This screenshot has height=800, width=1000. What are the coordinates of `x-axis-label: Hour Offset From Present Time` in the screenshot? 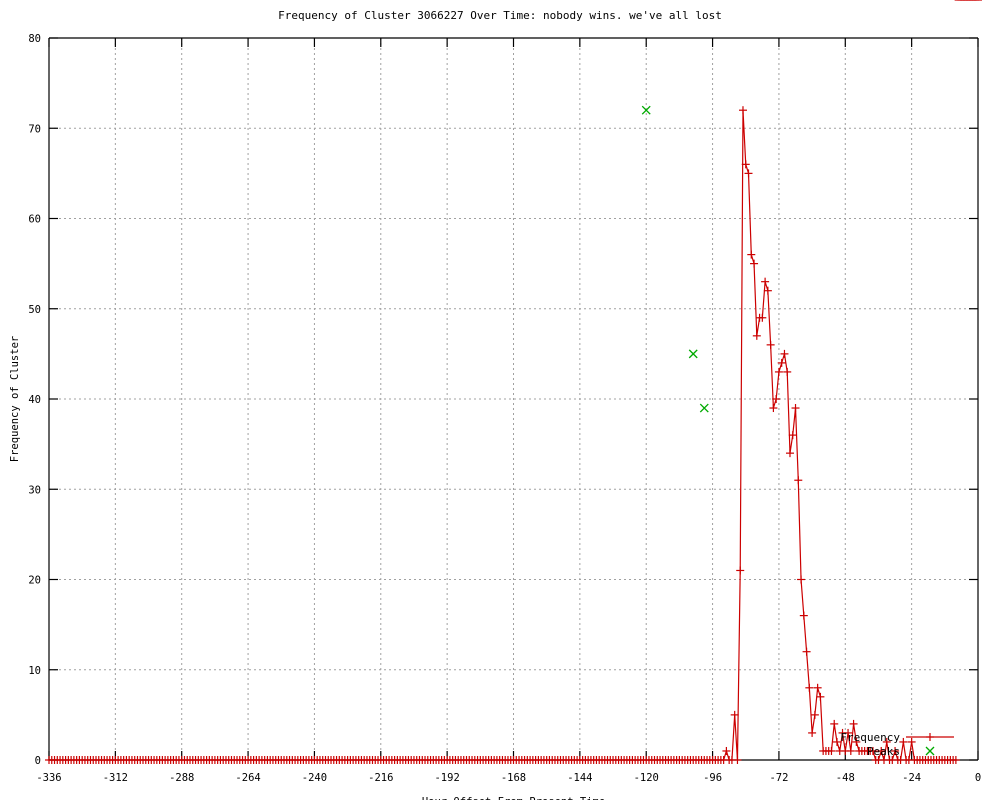 It's located at (513, 798).